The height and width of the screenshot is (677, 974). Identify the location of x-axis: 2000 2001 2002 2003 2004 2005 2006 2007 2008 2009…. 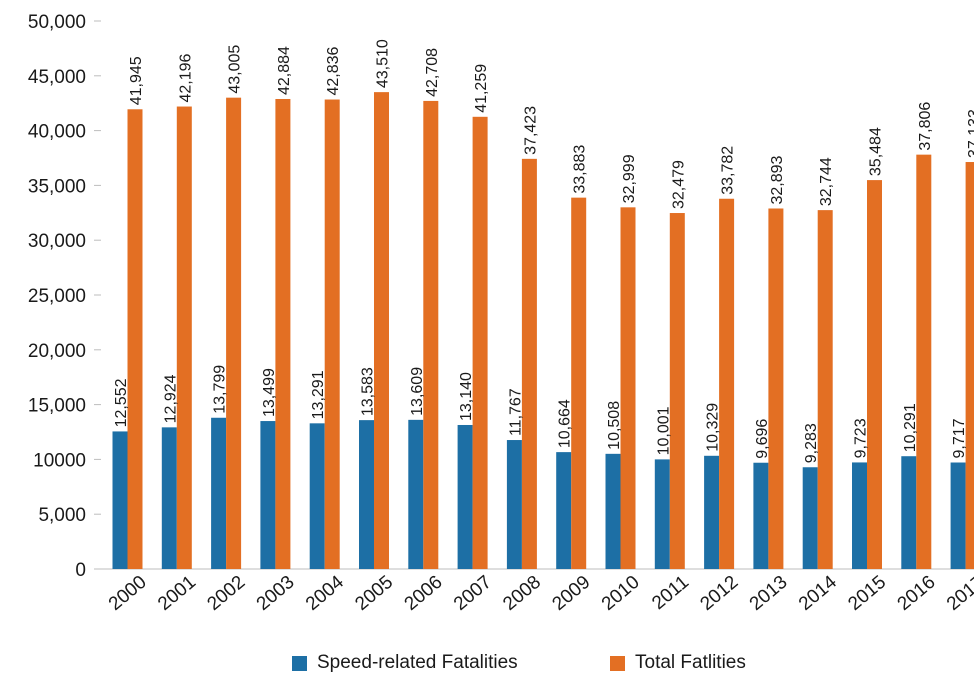
(539, 593).